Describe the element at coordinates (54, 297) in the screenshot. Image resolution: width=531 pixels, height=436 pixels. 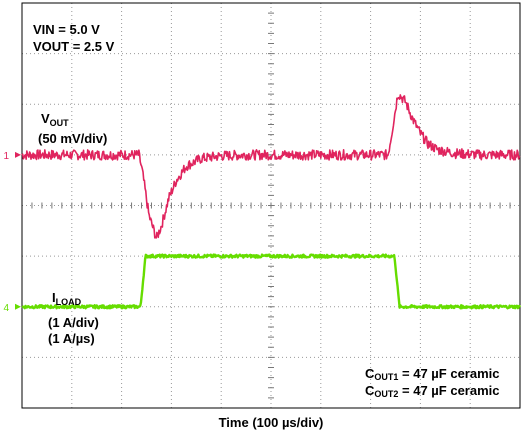
I see `iload-label-main: I` at that location.